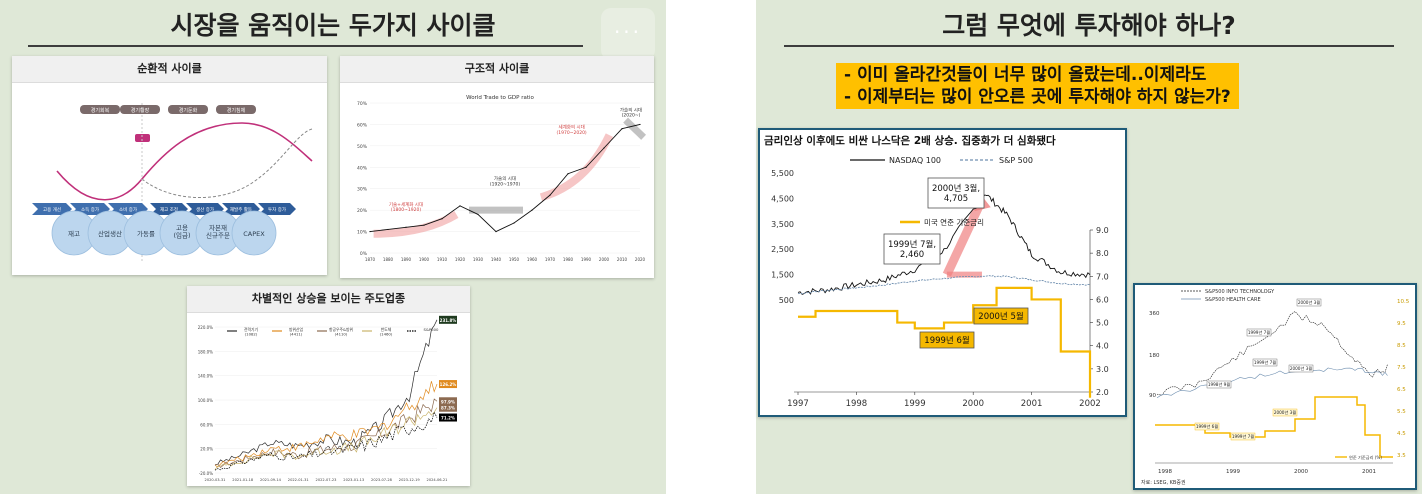 The height and width of the screenshot is (494, 1422). I want to click on flow-arrow-label: 생산 증가, so click(205, 209).